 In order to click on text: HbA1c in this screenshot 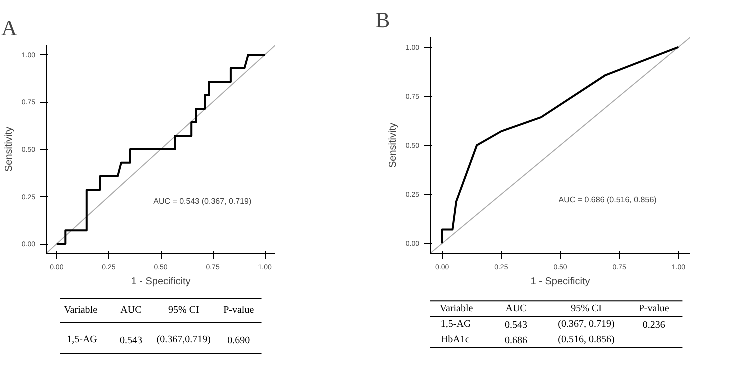, I will do `click(455, 340)`.